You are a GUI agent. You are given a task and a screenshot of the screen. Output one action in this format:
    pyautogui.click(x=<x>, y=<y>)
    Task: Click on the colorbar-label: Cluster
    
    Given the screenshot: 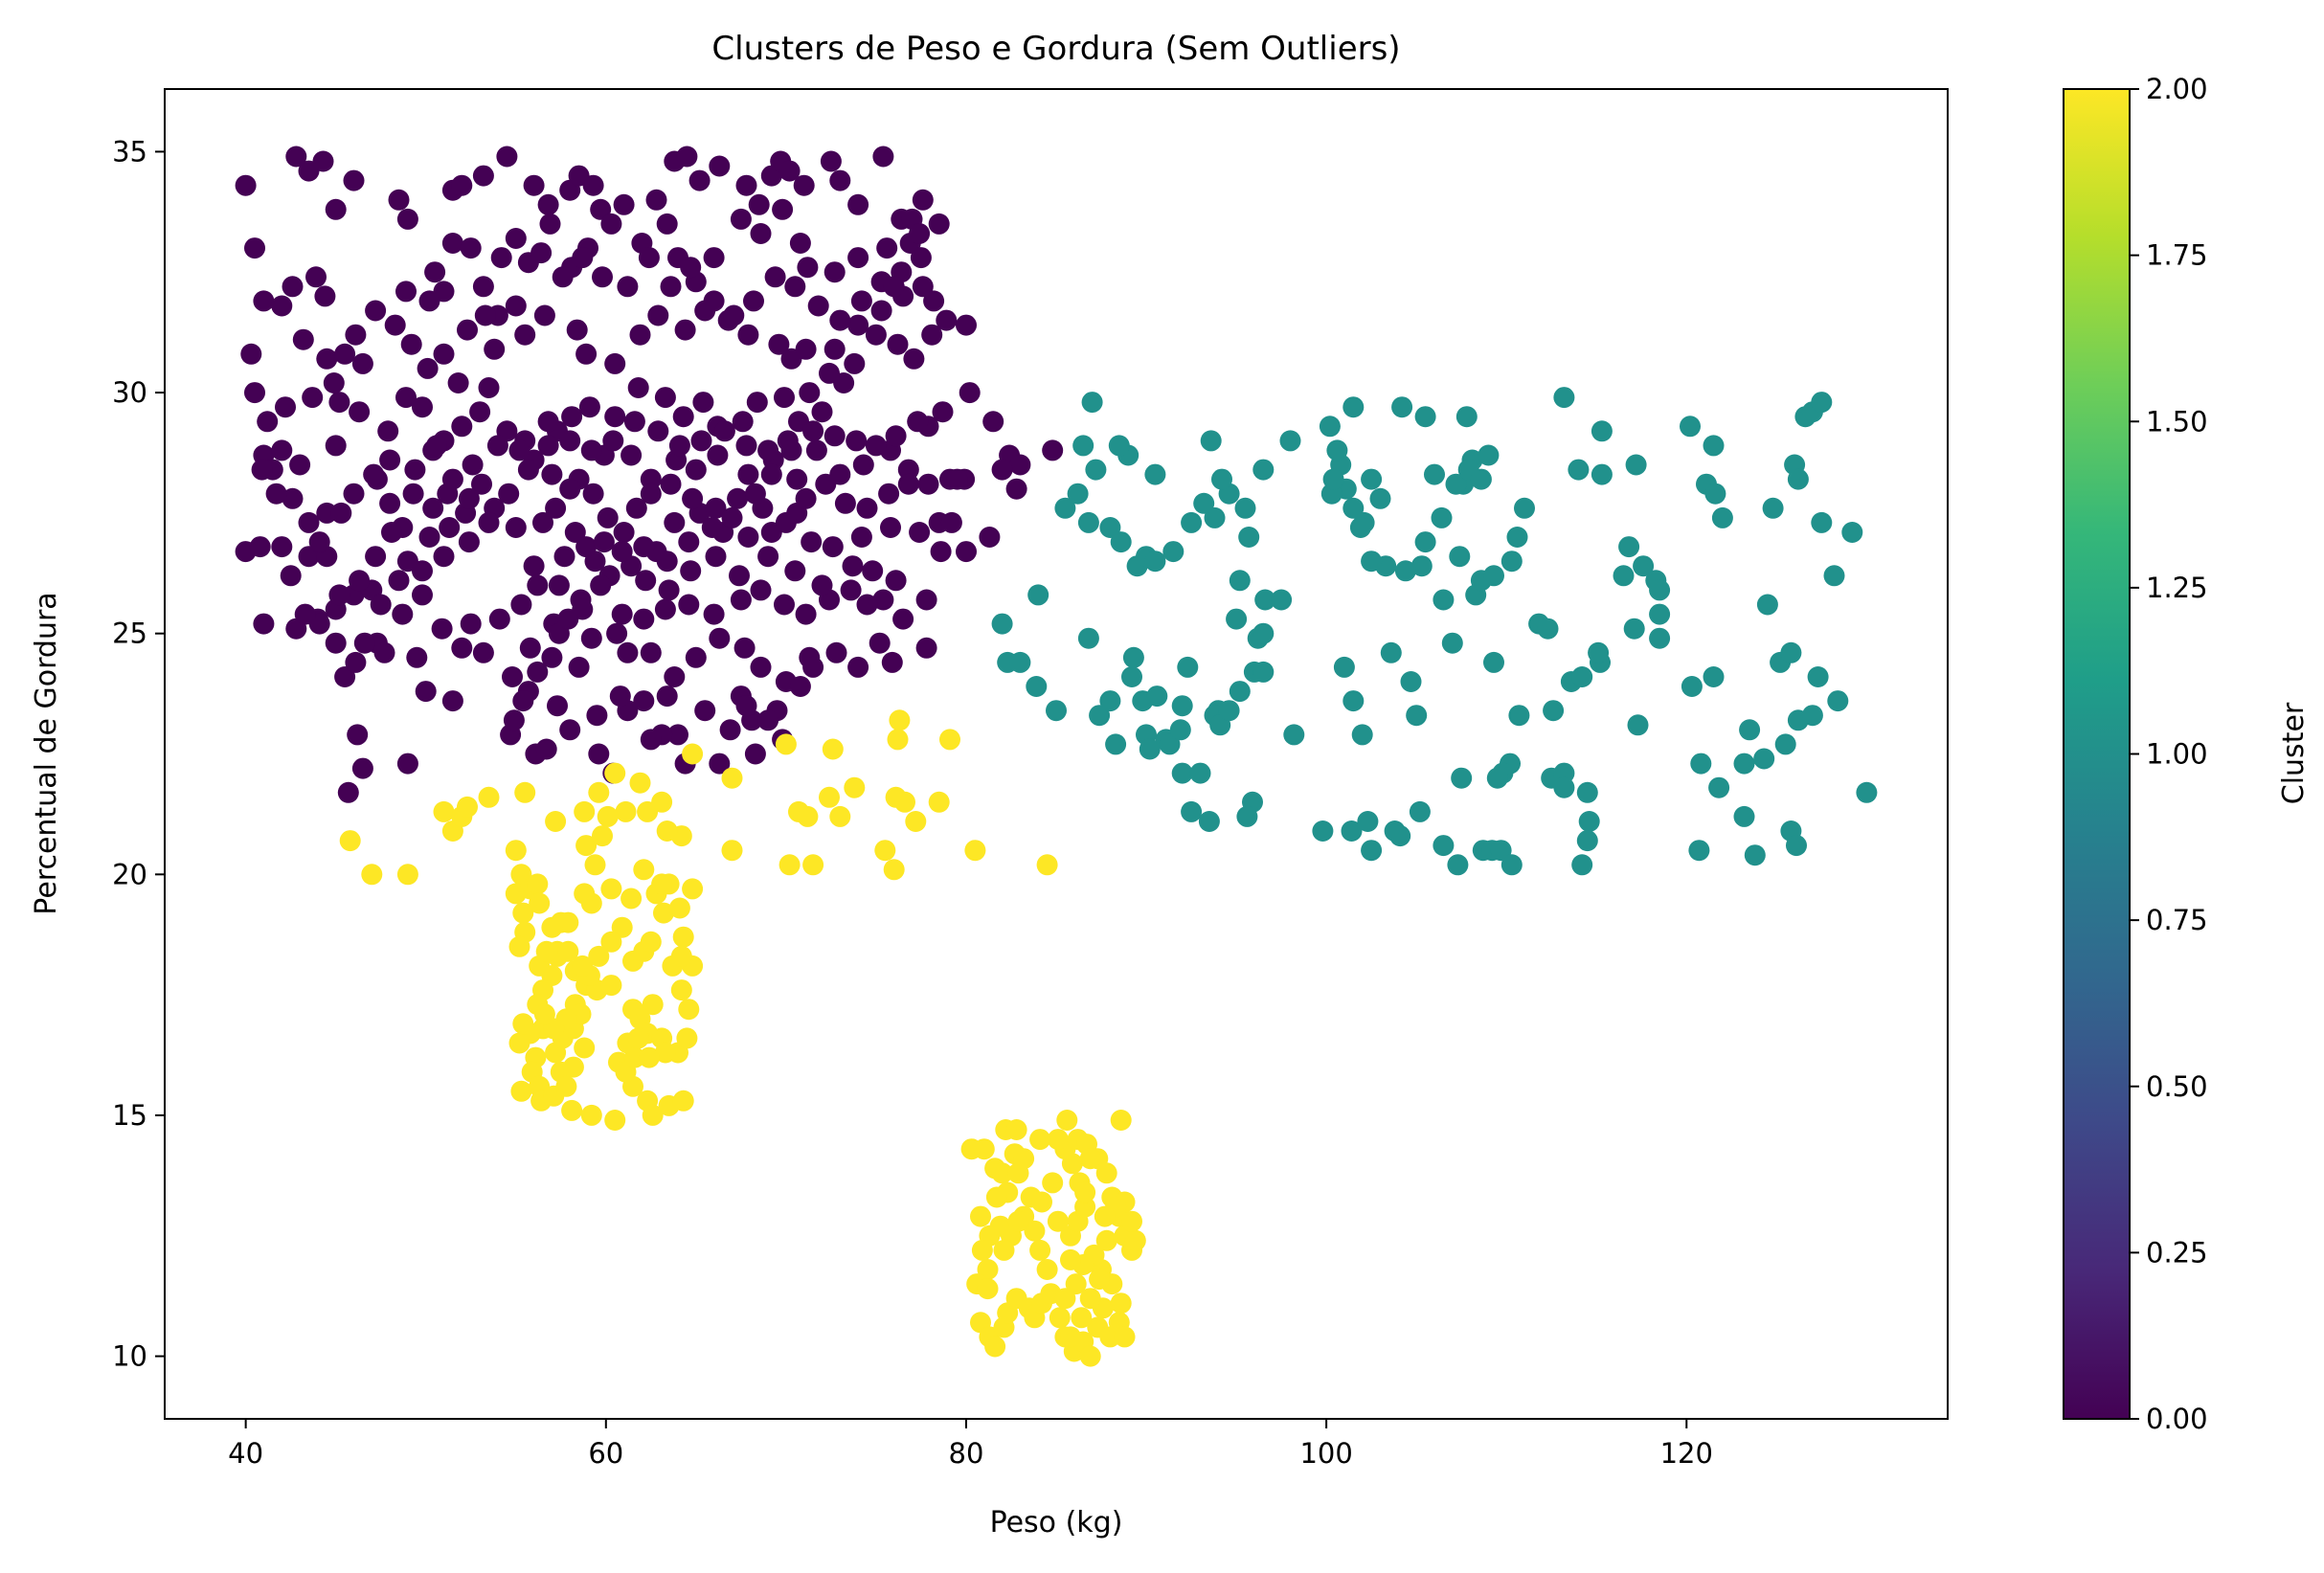 What is the action you would take?
    pyautogui.click(x=2294, y=753)
    